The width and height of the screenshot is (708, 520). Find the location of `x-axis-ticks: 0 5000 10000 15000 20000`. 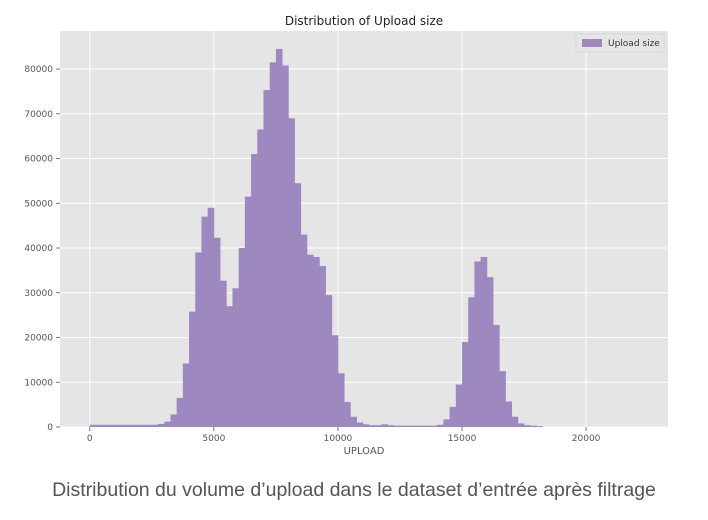

x-axis-ticks: 0 5000 10000 15000 20000 is located at coordinates (344, 435).